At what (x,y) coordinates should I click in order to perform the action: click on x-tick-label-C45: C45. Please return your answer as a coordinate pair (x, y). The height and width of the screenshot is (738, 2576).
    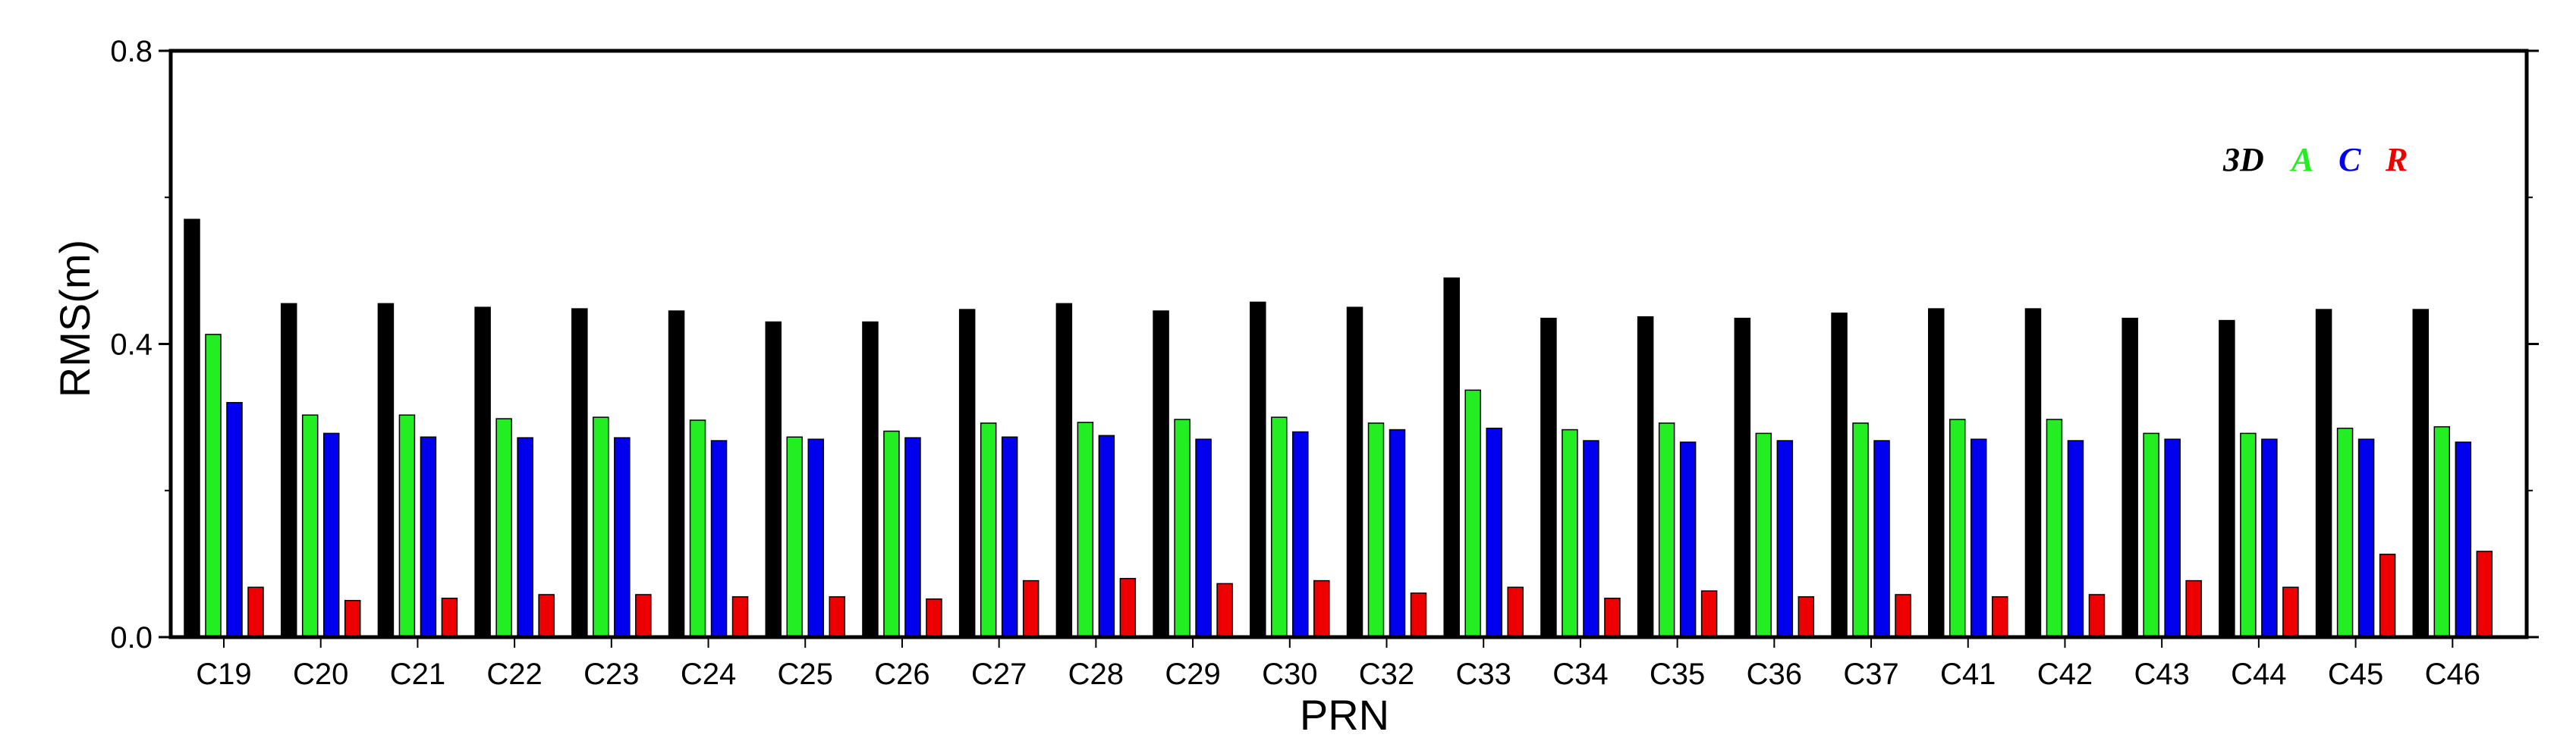
    Looking at the image, I should click on (2355, 675).